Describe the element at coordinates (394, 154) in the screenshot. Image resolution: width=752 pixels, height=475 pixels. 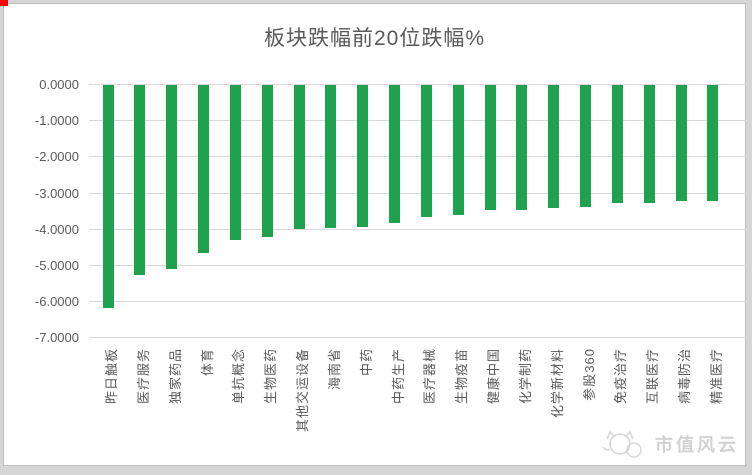
I see `bar-中药生产` at that location.